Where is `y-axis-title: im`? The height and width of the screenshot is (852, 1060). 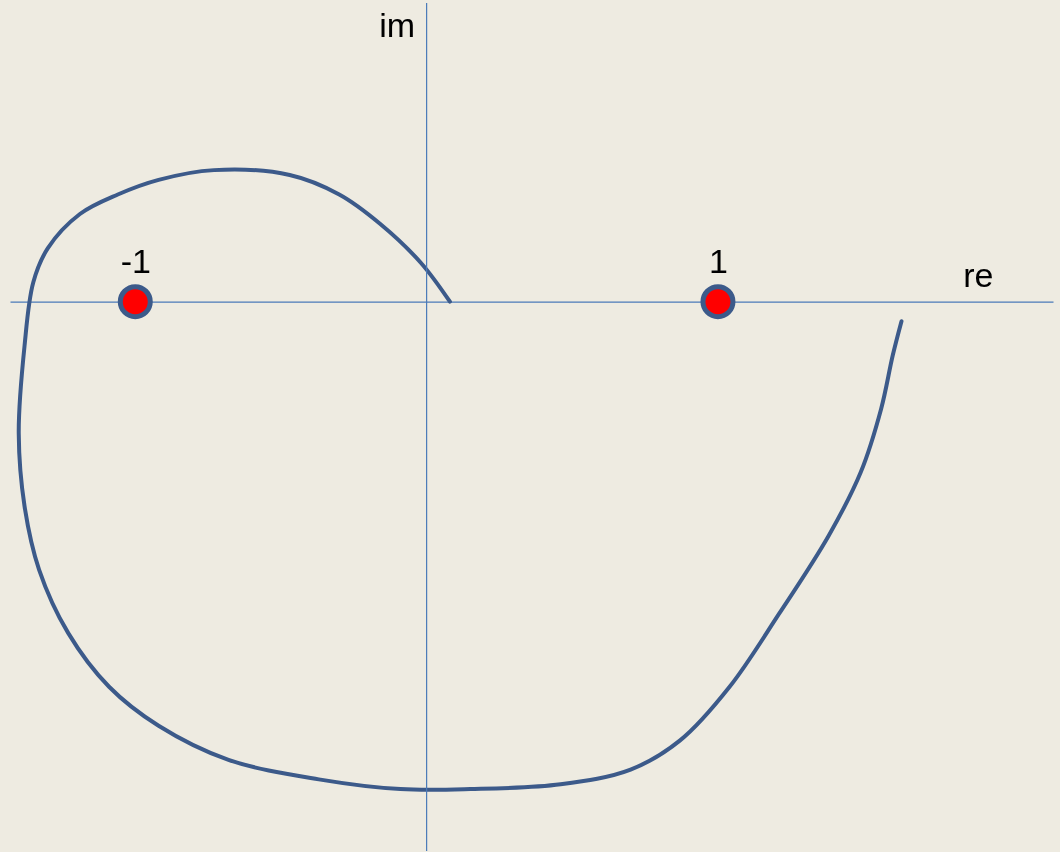 y-axis-title: im is located at coordinates (397, 24).